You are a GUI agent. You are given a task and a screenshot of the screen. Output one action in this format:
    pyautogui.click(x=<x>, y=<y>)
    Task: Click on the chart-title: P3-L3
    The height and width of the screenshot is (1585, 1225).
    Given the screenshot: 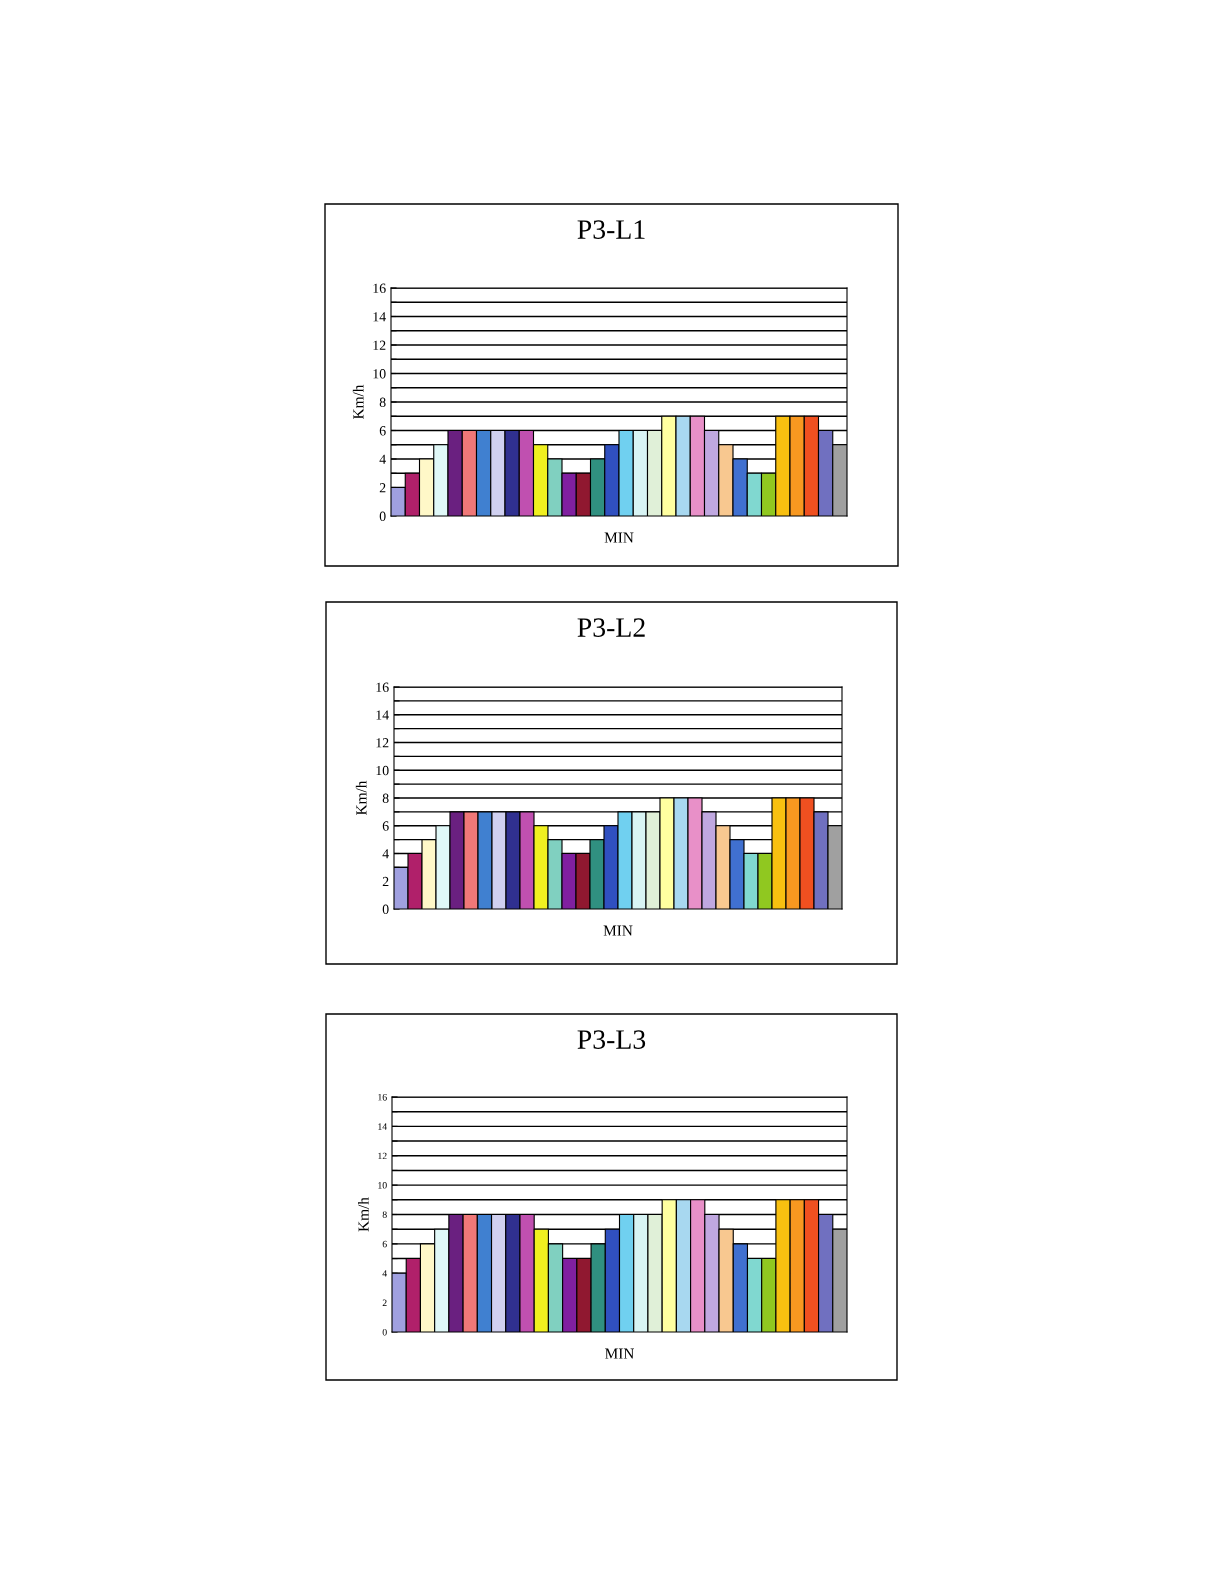 What is the action you would take?
    pyautogui.click(x=611, y=1039)
    